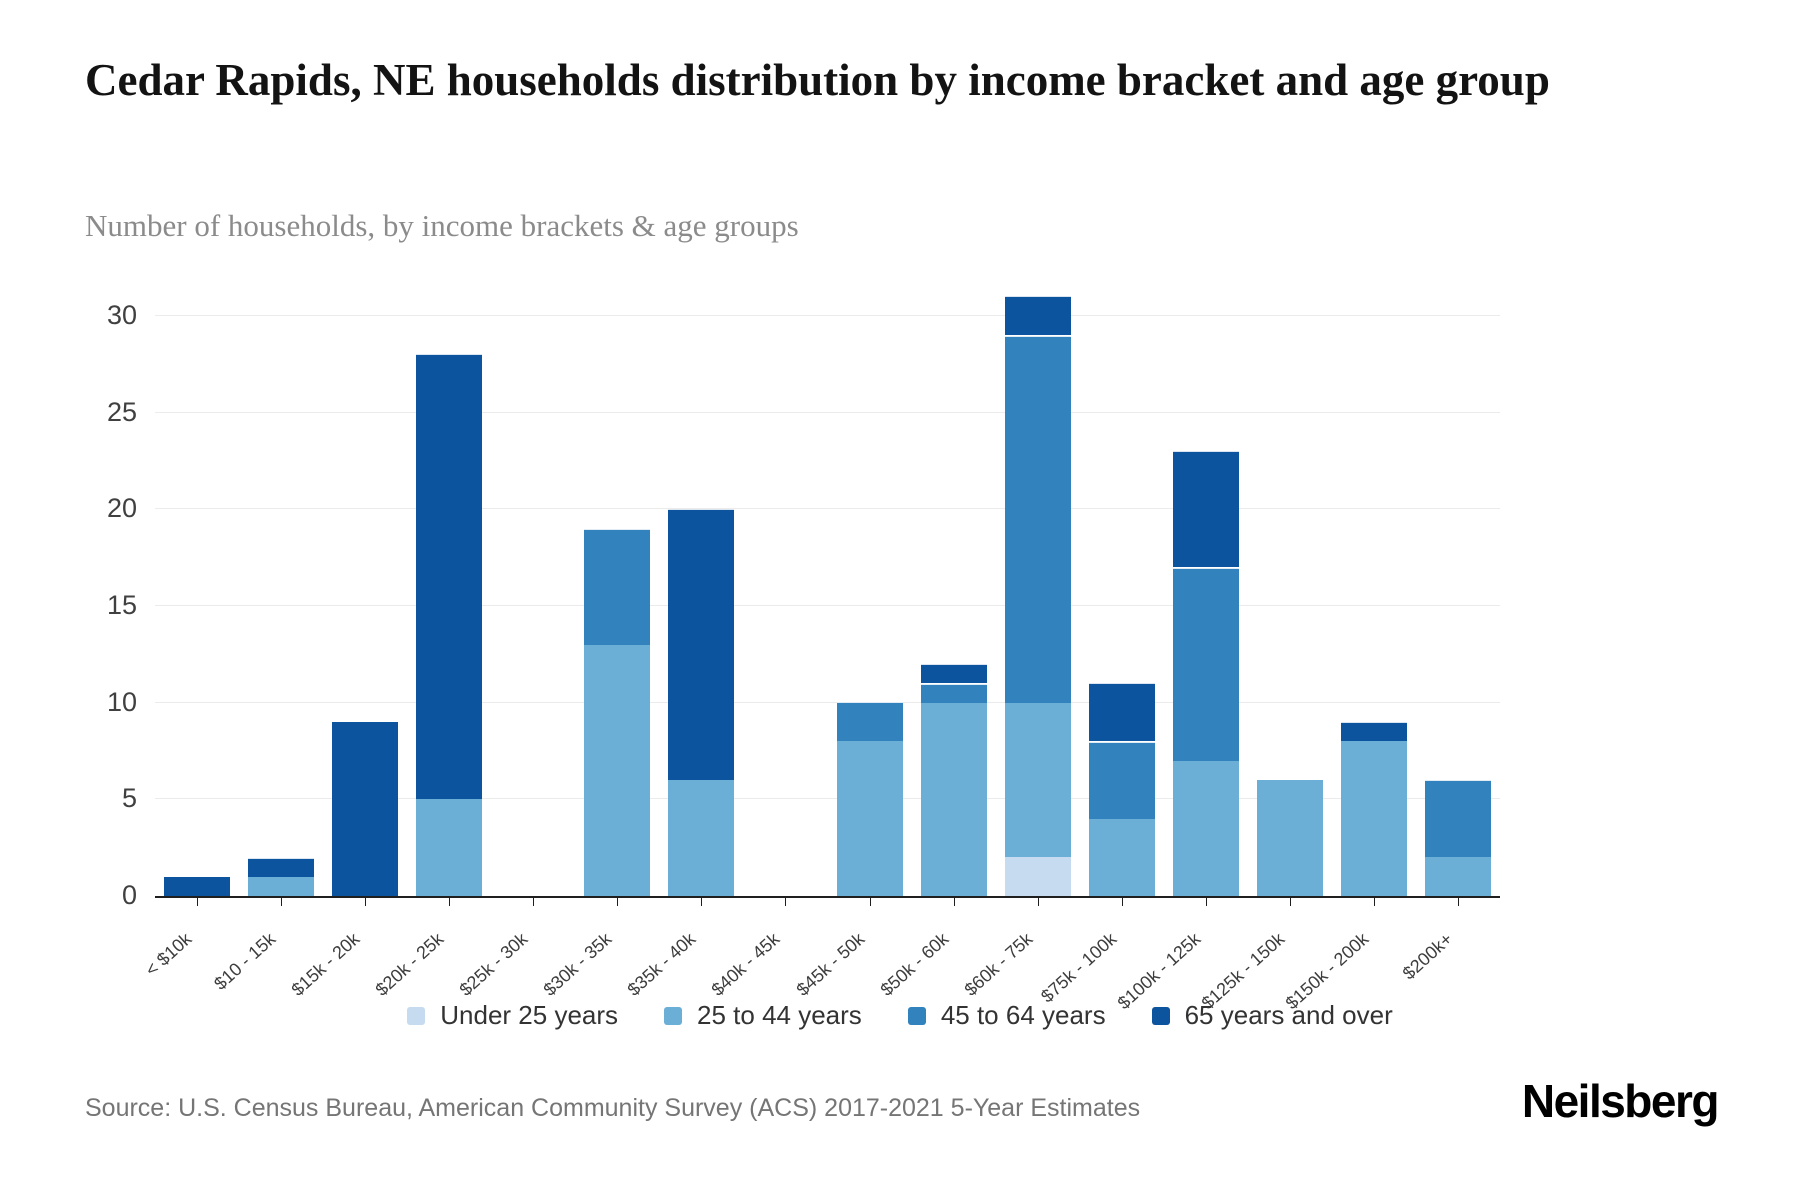 The image size is (1800, 1200). Describe the element at coordinates (121, 508) in the screenshot. I see `y-tick-label: 20` at that location.